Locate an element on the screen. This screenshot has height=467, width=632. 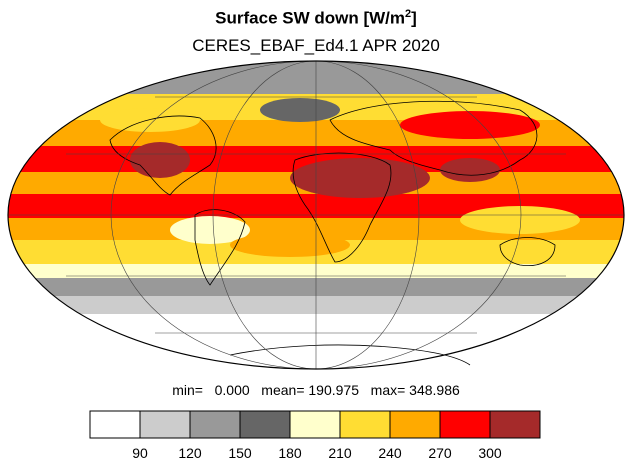
colorbar-labels: 90 120 150 180 210 240 270 300 is located at coordinates (317, 453).